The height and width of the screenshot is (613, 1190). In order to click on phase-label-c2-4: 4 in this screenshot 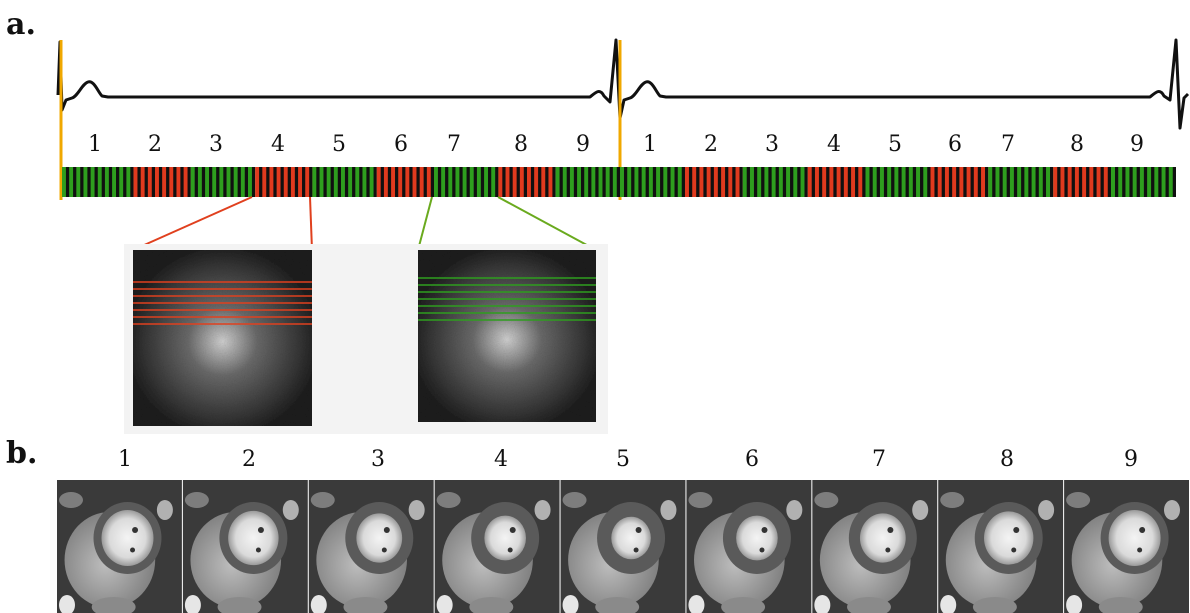, I will do `click(834, 144)`.